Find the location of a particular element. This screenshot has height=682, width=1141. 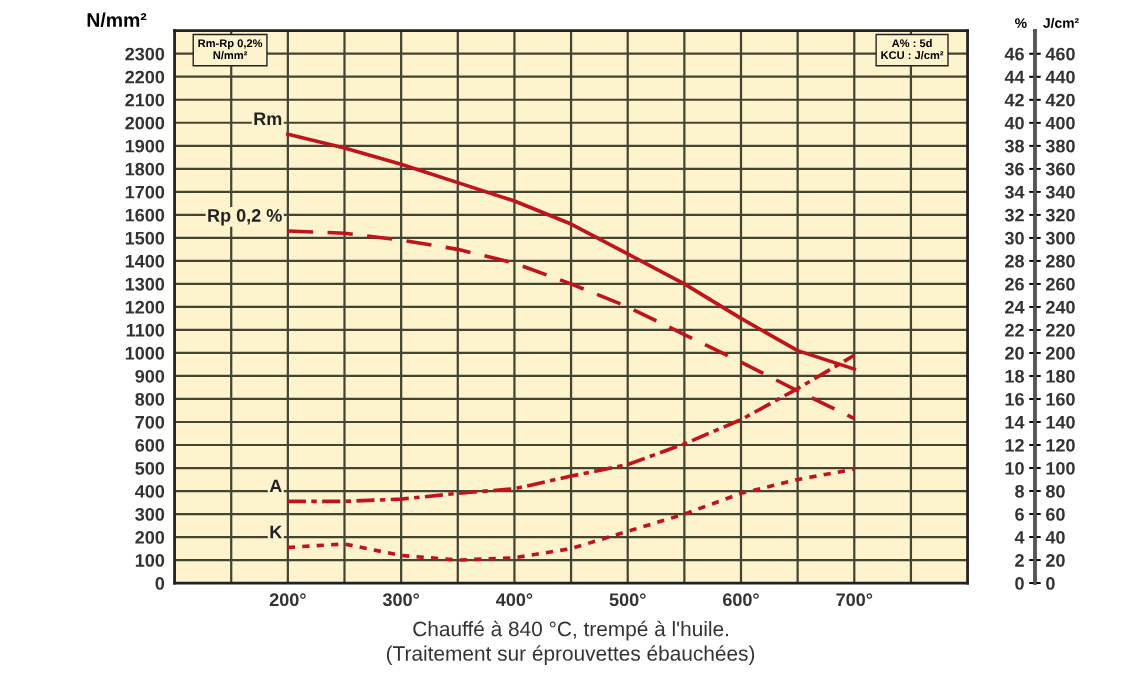

line-series is located at coordinates (571, 514).